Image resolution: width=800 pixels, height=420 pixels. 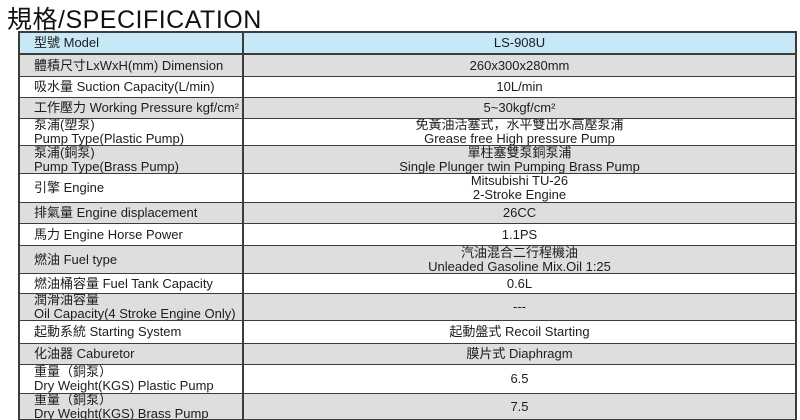 I want to click on spec-value-cell: 26CC, so click(x=519, y=213).